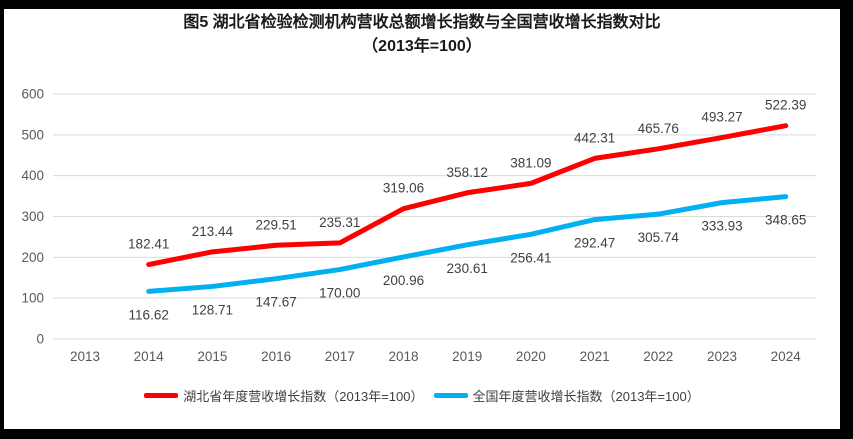 The height and width of the screenshot is (439, 853). I want to click on data-label: 235.31, so click(339, 222).